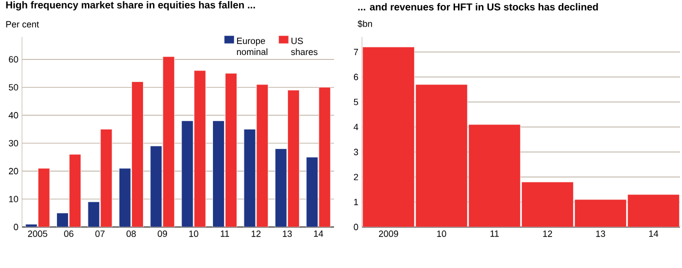 Image resolution: width=682 pixels, height=268 pixels. Describe the element at coordinates (13, 199) in the screenshot. I see `y-tick-label: 10` at that location.